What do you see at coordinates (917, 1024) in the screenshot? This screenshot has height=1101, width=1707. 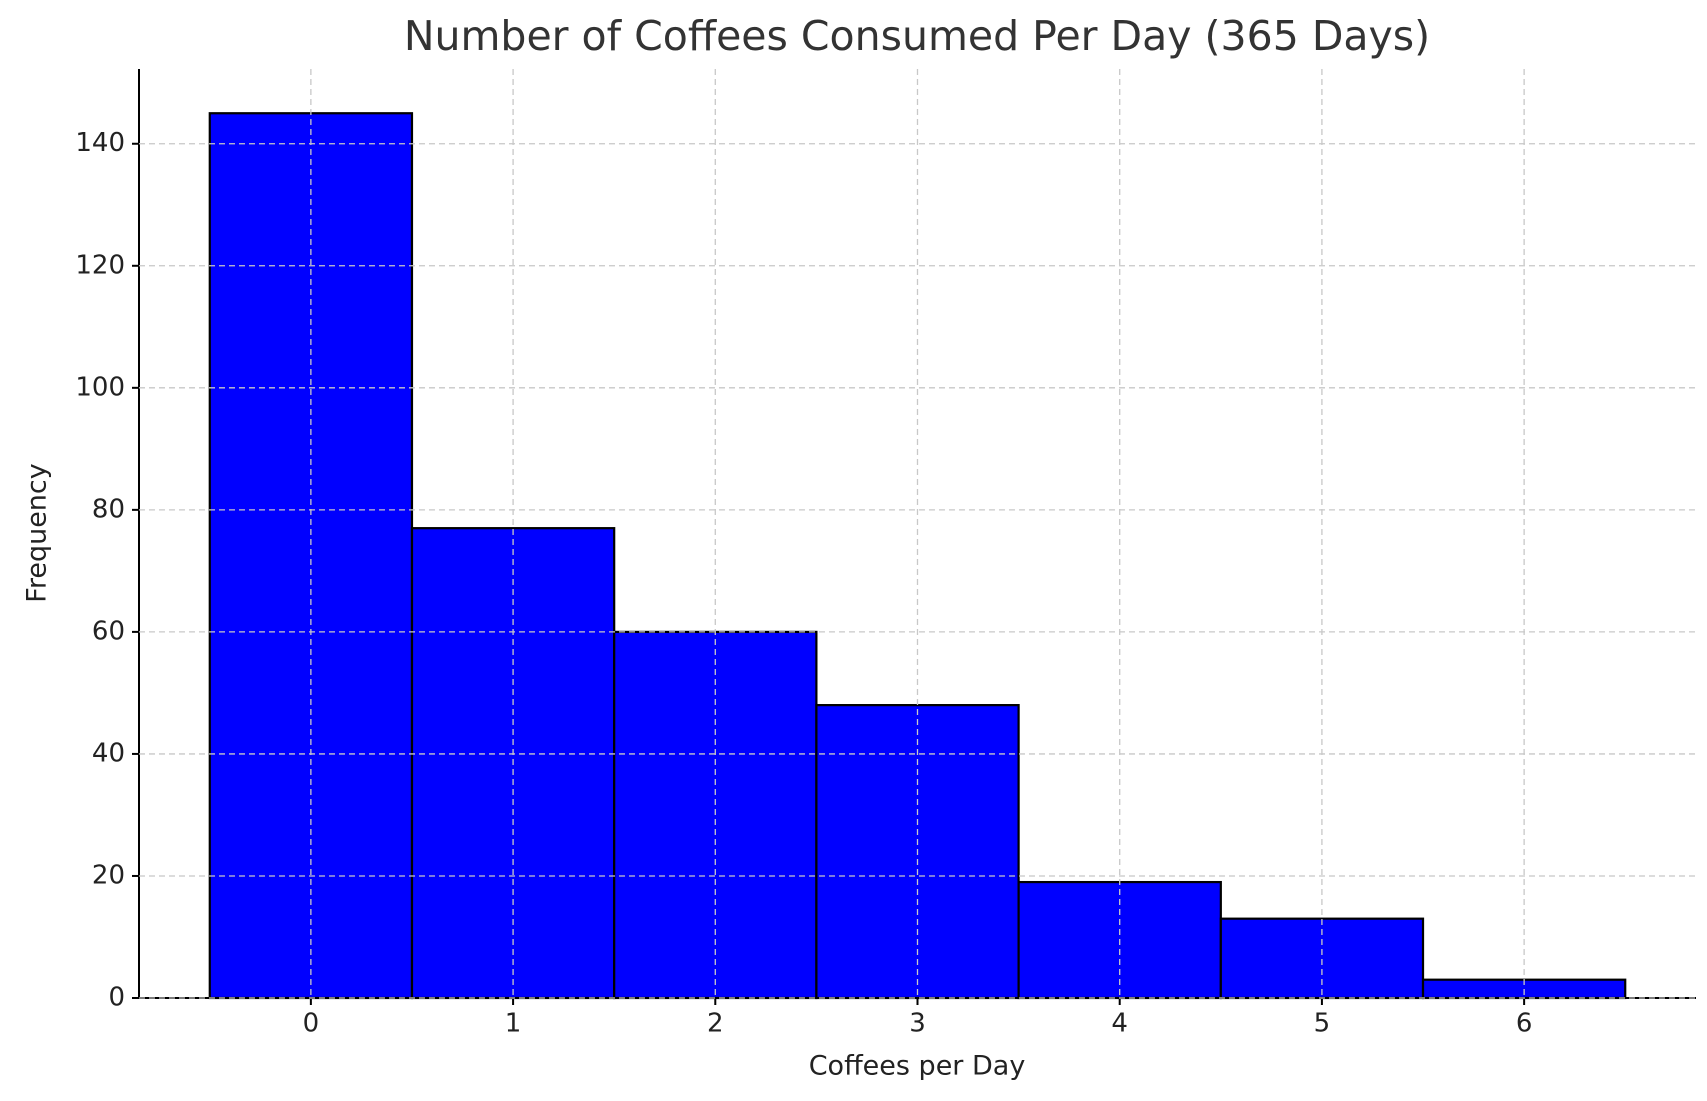 I see `x-tick-label: 3` at bounding box center [917, 1024].